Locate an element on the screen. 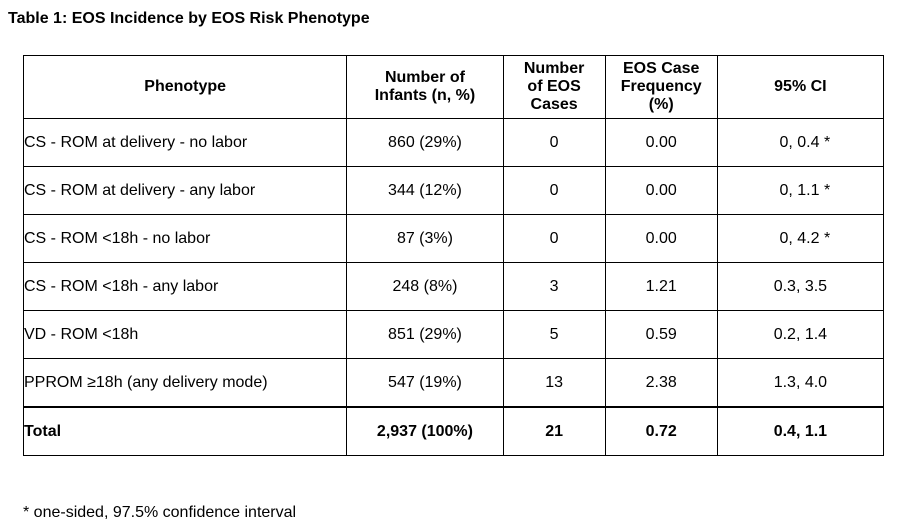 The width and height of the screenshot is (902, 528). cell-ci: 0, 0.4 * is located at coordinates (800, 142).